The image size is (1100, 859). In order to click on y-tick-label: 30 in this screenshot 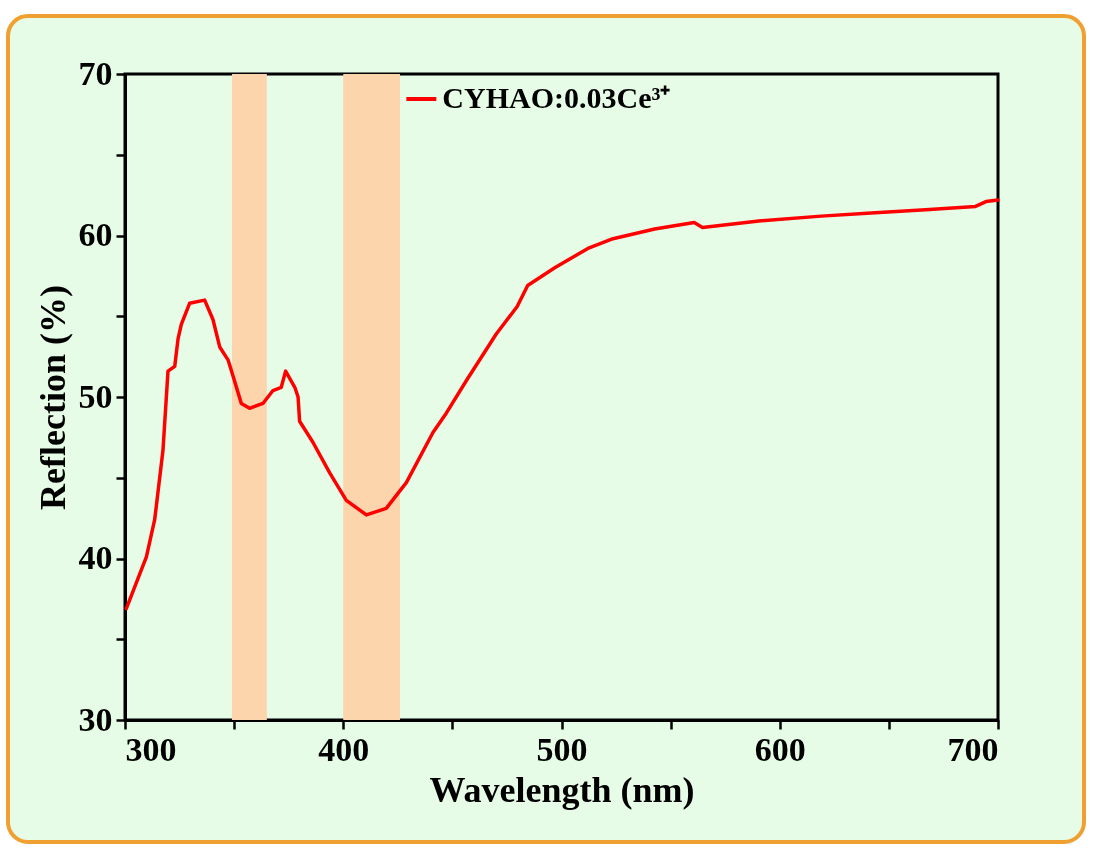, I will do `click(95, 719)`.